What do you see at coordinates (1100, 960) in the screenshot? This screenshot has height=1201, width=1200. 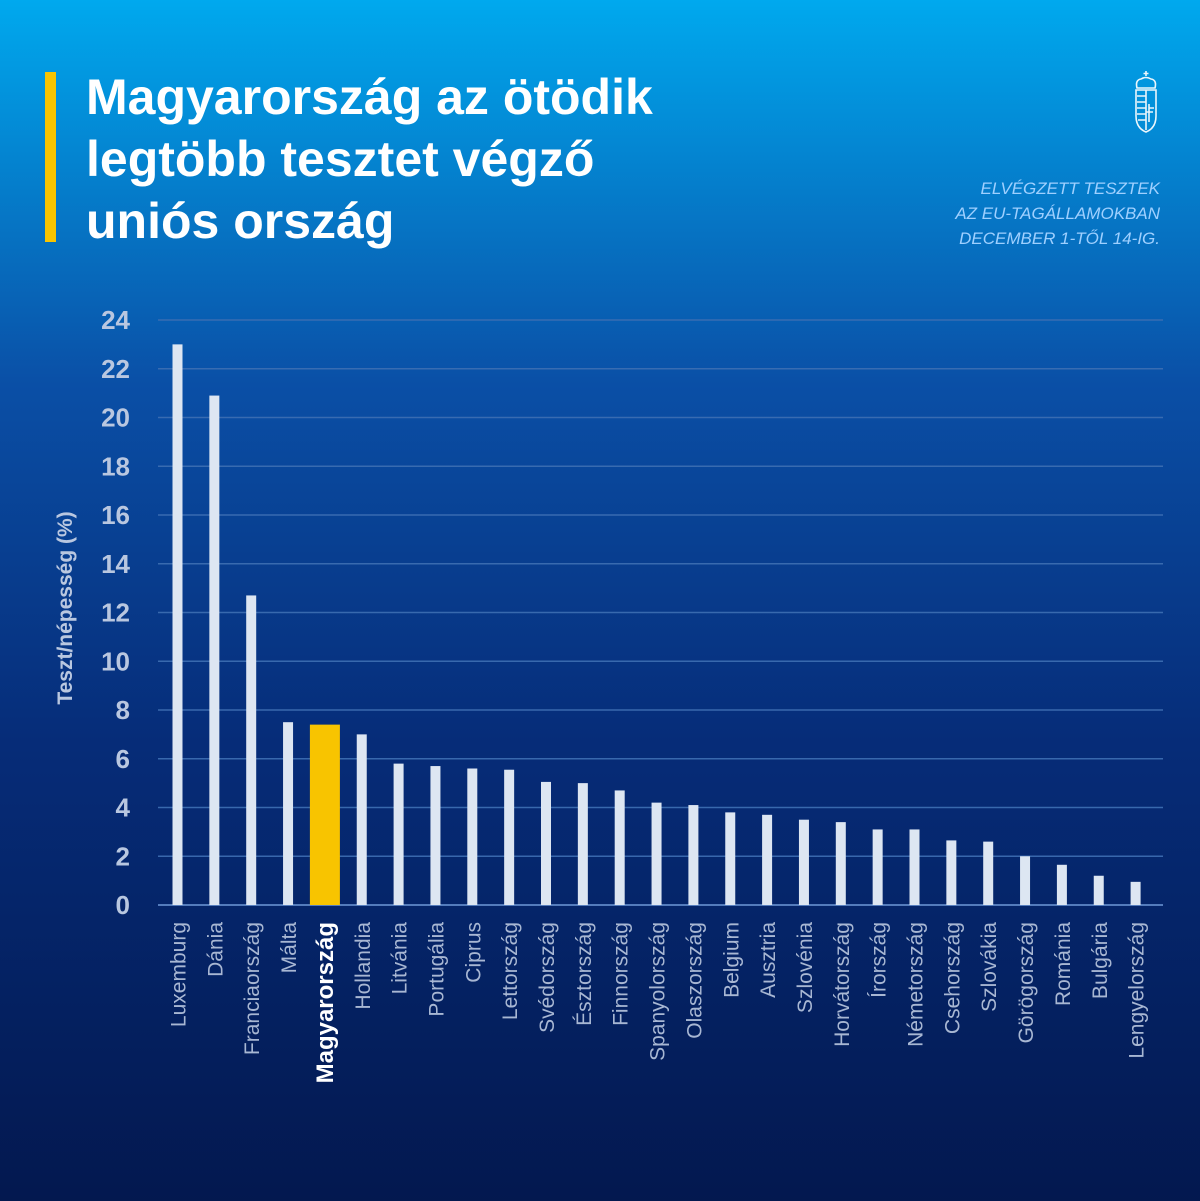 I see `x-category-label: Bulgária` at bounding box center [1100, 960].